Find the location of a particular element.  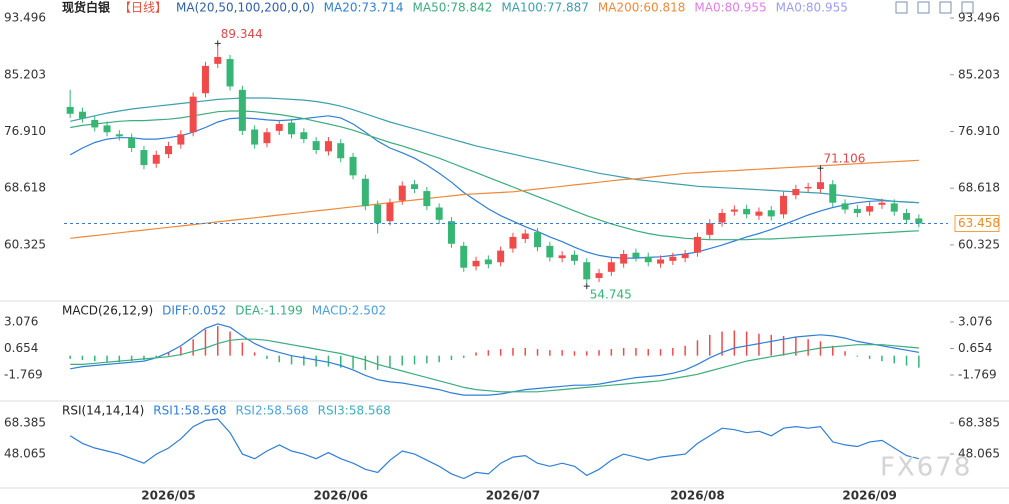

legend-item: MA100:77.887 is located at coordinates (545, 8).